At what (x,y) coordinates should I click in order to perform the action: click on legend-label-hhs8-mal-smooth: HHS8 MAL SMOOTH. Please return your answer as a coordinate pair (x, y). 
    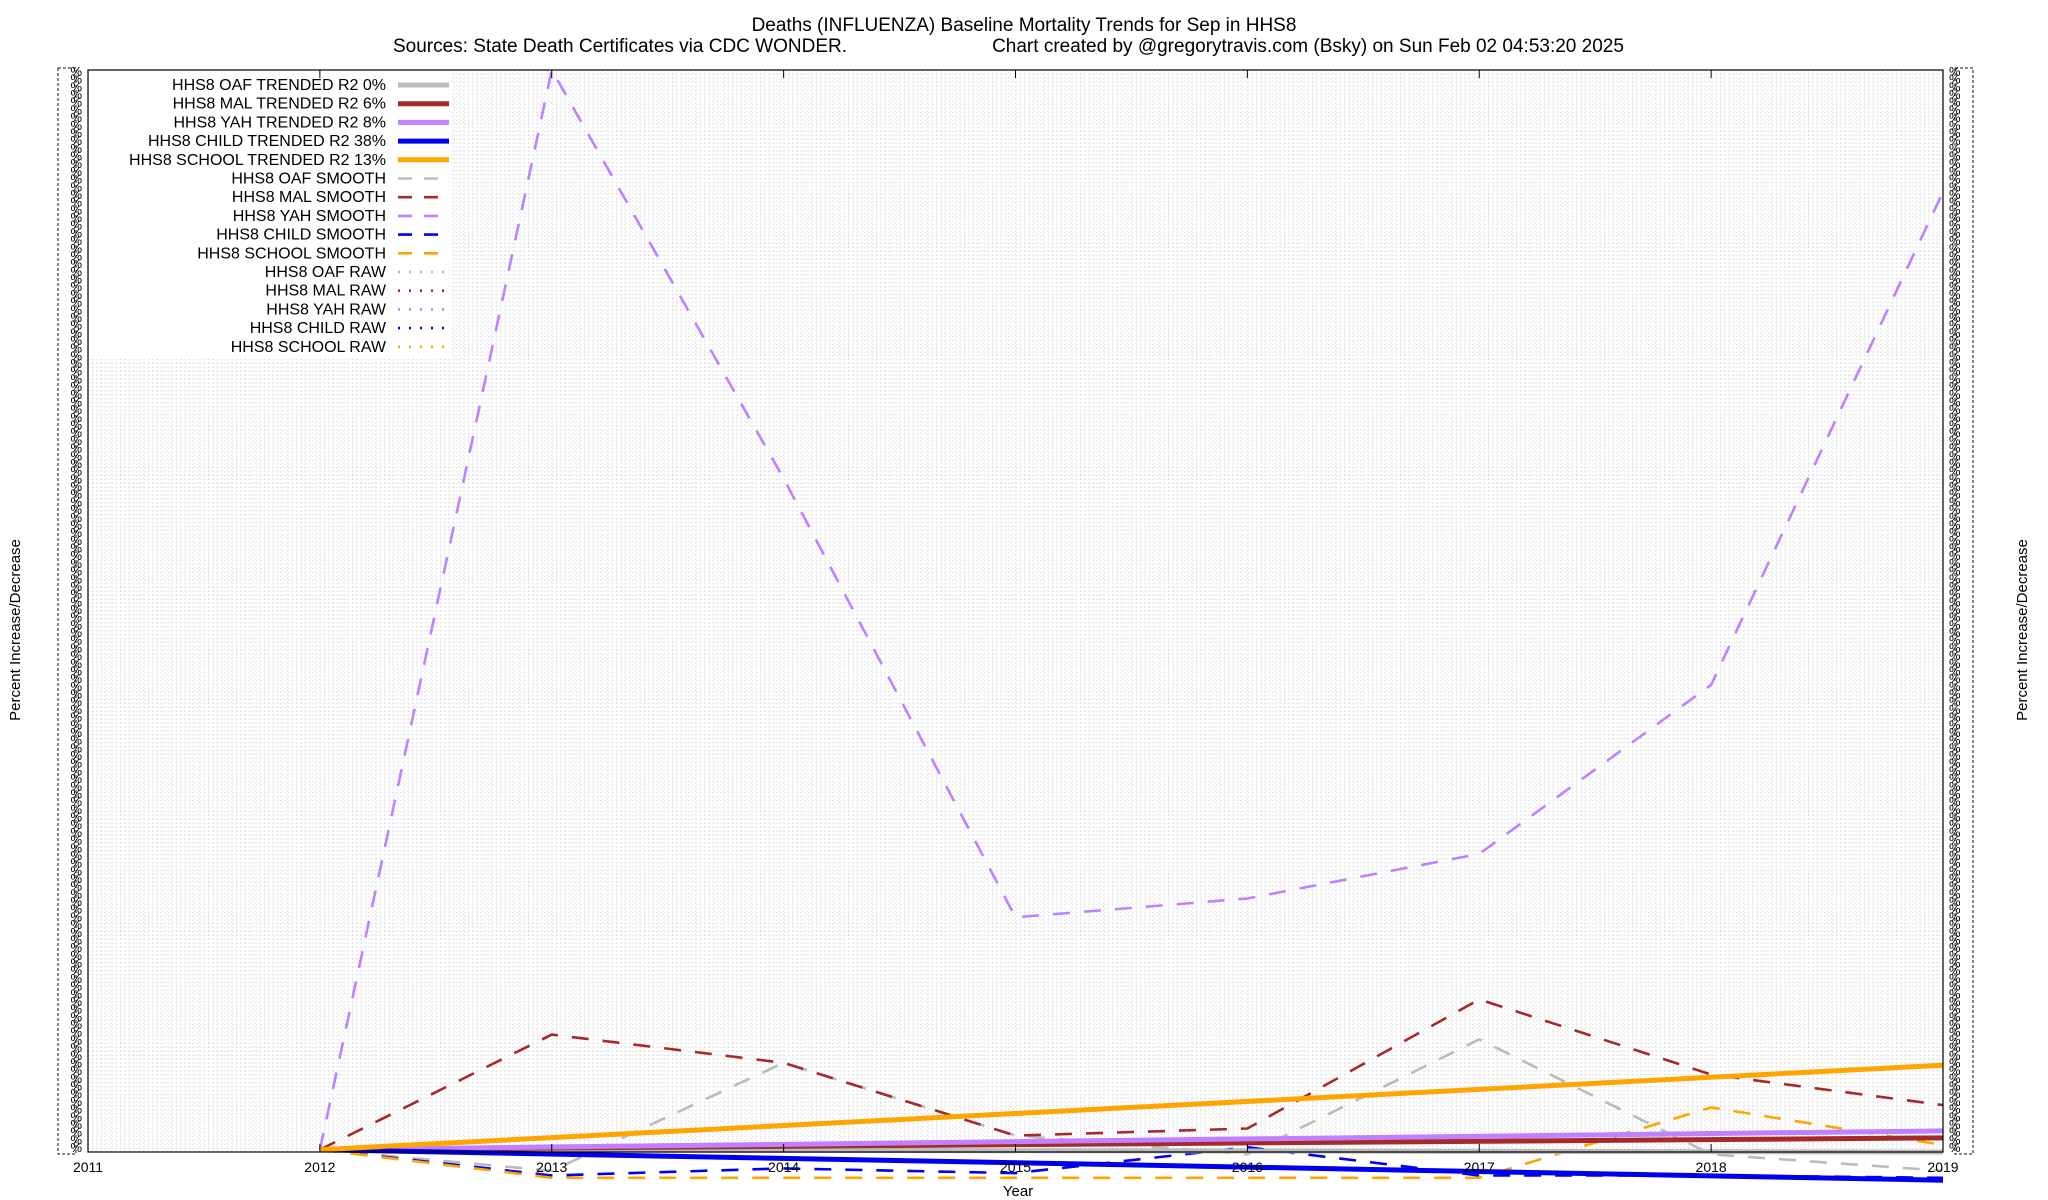
    Looking at the image, I should click on (309, 197).